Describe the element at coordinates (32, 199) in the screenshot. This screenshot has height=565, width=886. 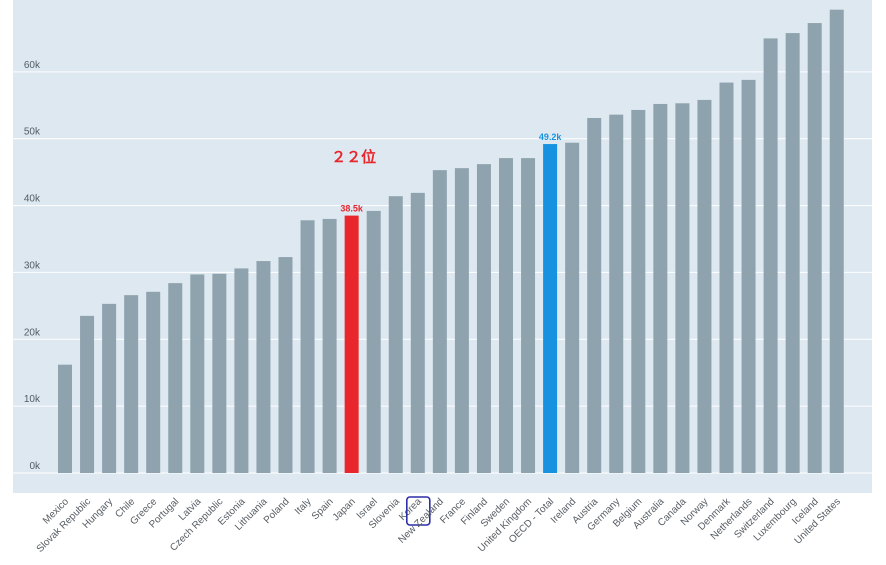
I see `y-tick-label: 40k` at that location.